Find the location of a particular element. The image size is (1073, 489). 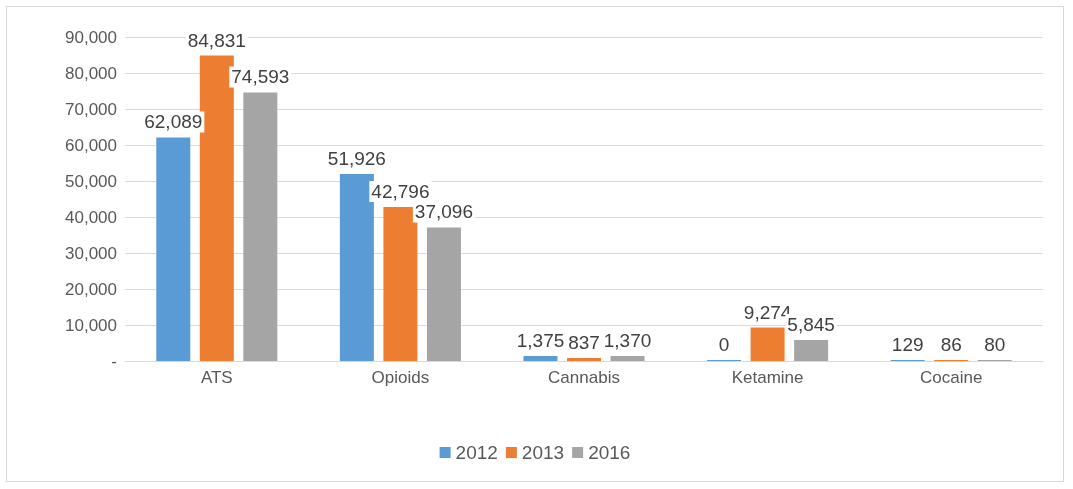

y-tick-label: 50,000 is located at coordinates (91, 181).